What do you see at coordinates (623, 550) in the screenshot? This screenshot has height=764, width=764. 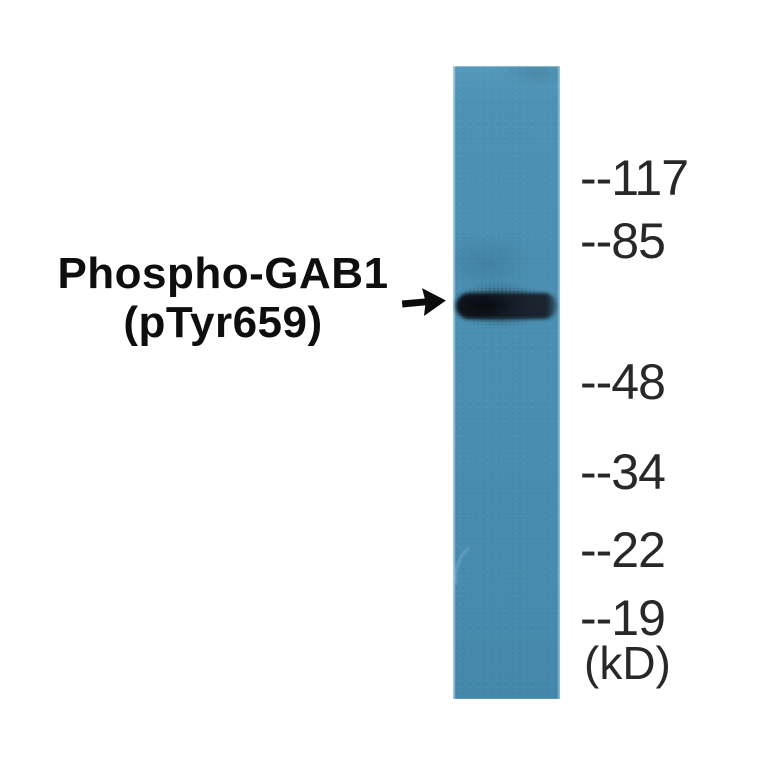 I see `mw-marker-22: --22` at bounding box center [623, 550].